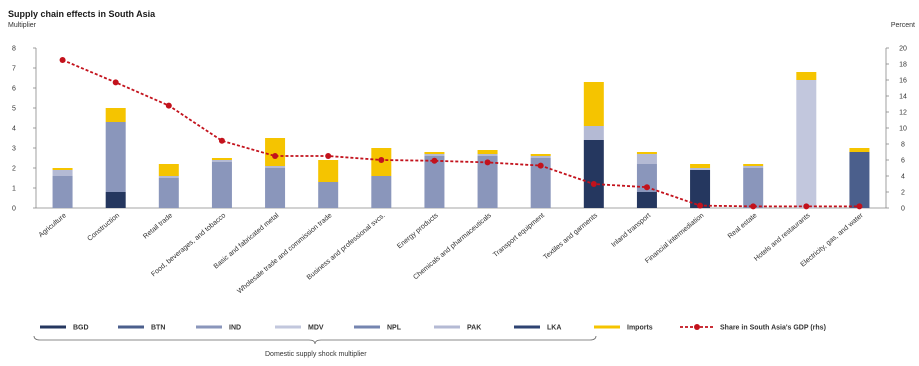 The height and width of the screenshot is (366, 919). Describe the element at coordinates (903, 81) in the screenshot. I see `y-tick-right-label: 16` at that location.